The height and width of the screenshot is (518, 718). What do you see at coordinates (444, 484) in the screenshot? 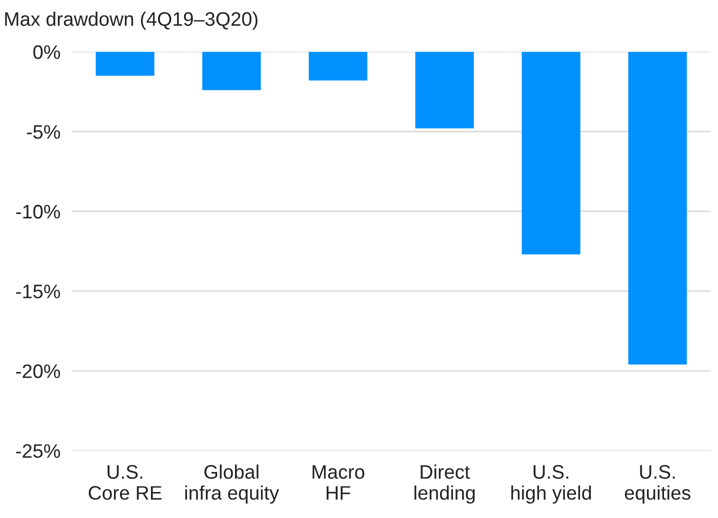
I see `x-tick-label: Direct lending` at bounding box center [444, 484].